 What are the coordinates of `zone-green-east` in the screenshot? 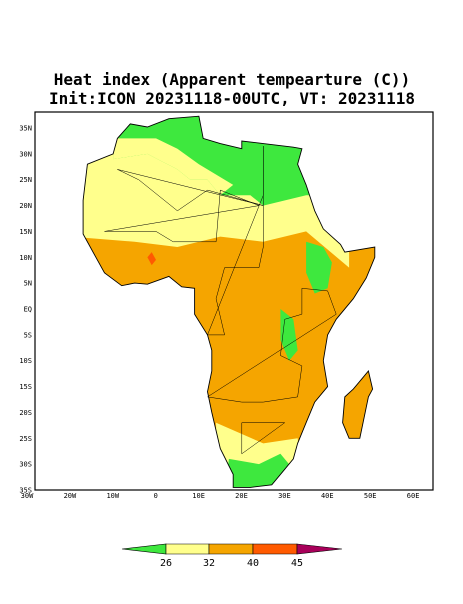 It's located at (289, 335).